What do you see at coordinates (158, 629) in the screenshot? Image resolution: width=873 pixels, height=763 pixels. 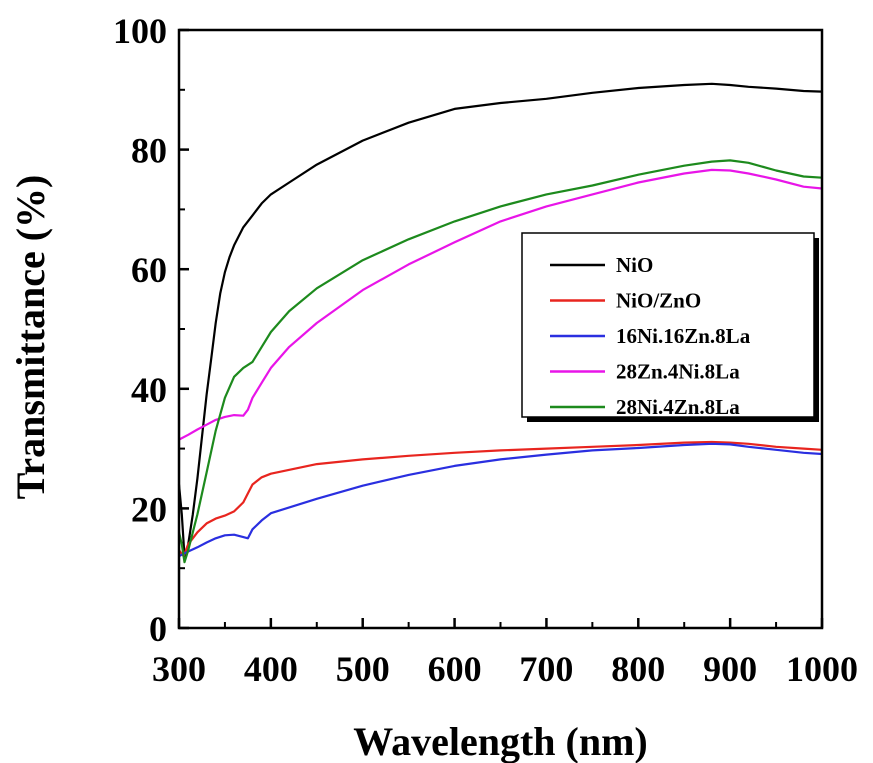 I see `y-tick-label: 0` at bounding box center [158, 629].